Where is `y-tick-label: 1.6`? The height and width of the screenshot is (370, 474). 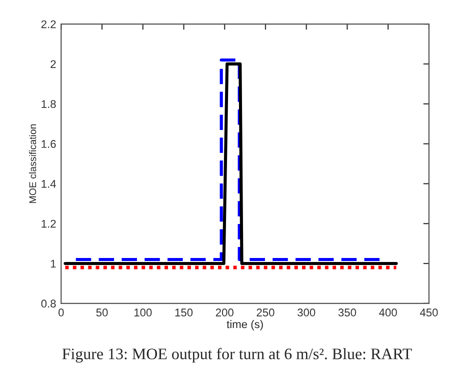 y-tick-label: 1.6 is located at coordinates (49, 144).